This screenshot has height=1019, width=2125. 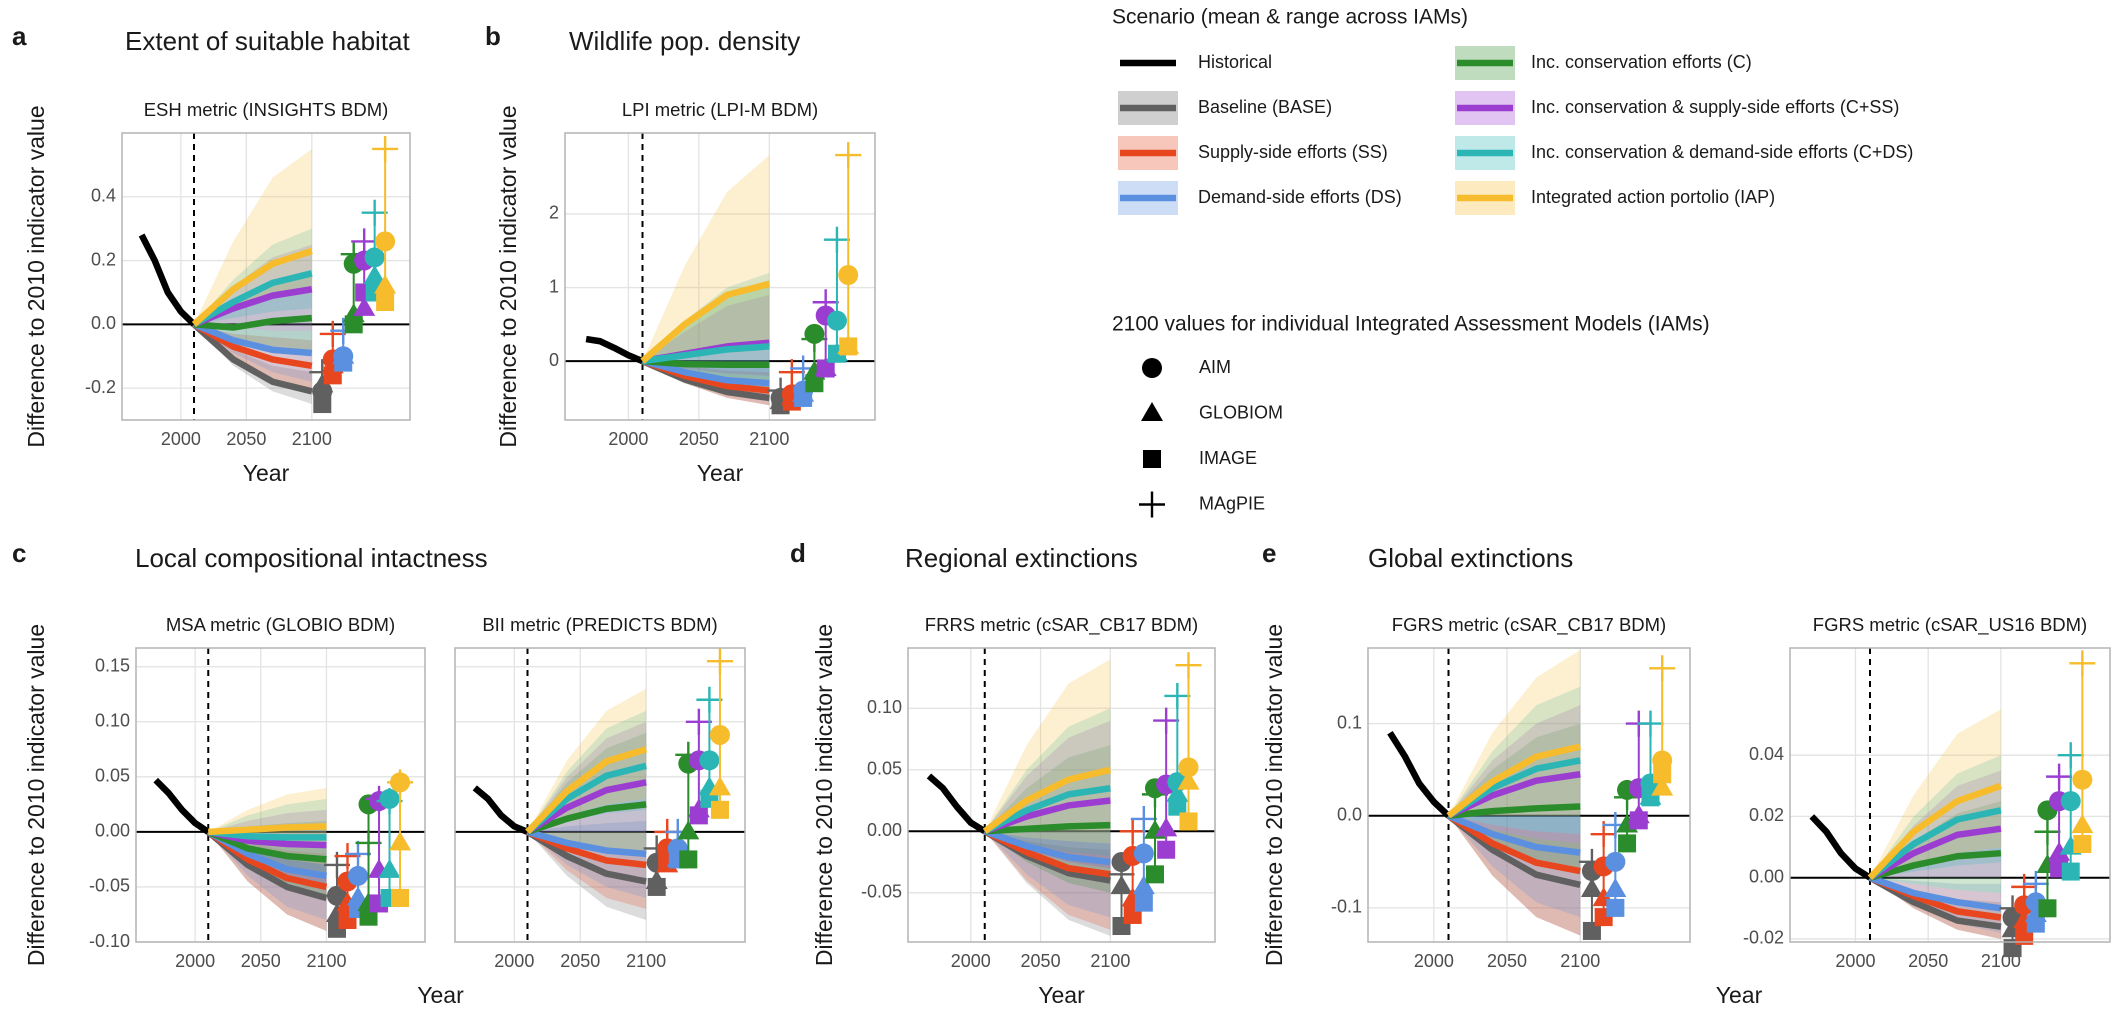 What do you see at coordinates (798, 553) in the screenshot?
I see `panel-letter: d` at bounding box center [798, 553].